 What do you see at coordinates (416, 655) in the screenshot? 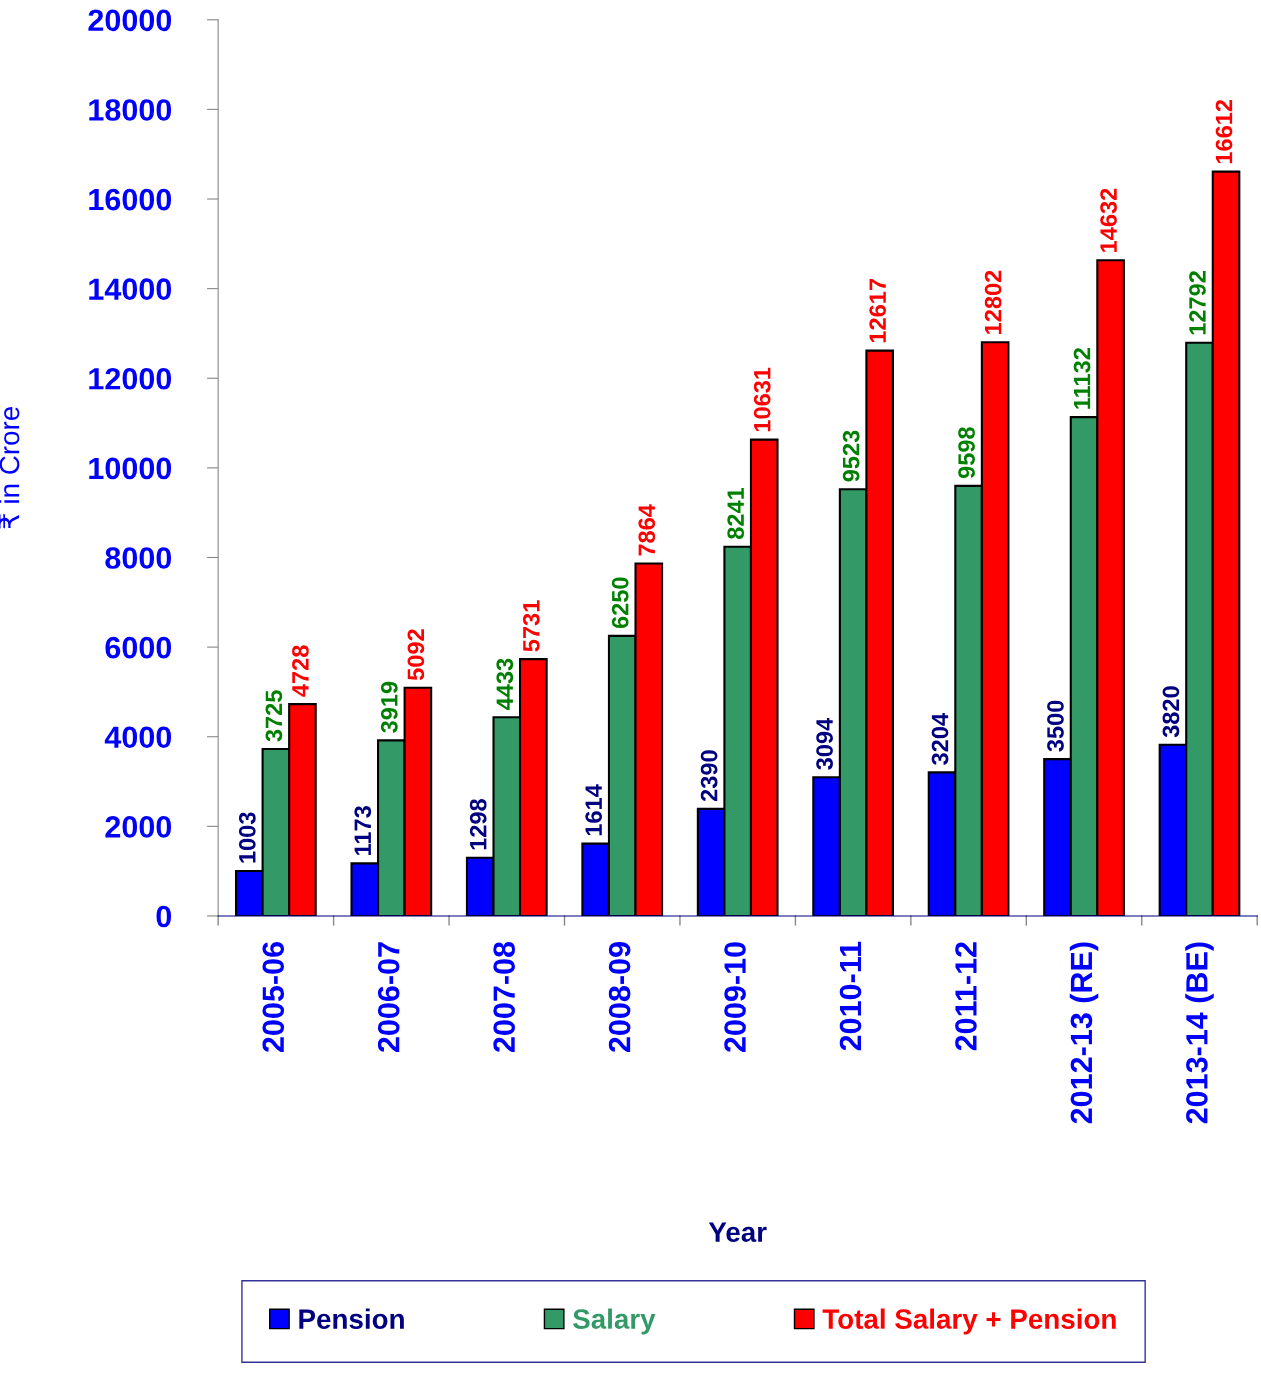
I see `data-label: 5092` at bounding box center [416, 655].